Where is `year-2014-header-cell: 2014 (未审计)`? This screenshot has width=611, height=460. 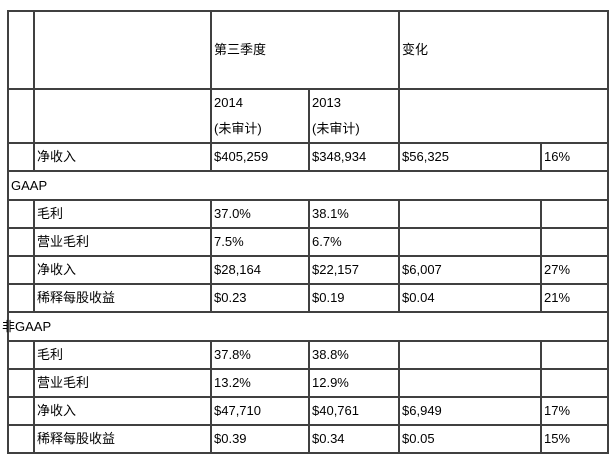
year-2014-header-cell: 2014 (未审计) is located at coordinates (260, 116).